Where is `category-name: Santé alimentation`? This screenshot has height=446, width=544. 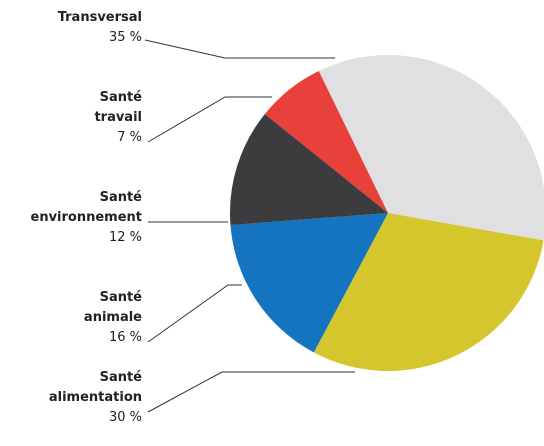 category-name: Santé alimentation is located at coordinates (95, 387).